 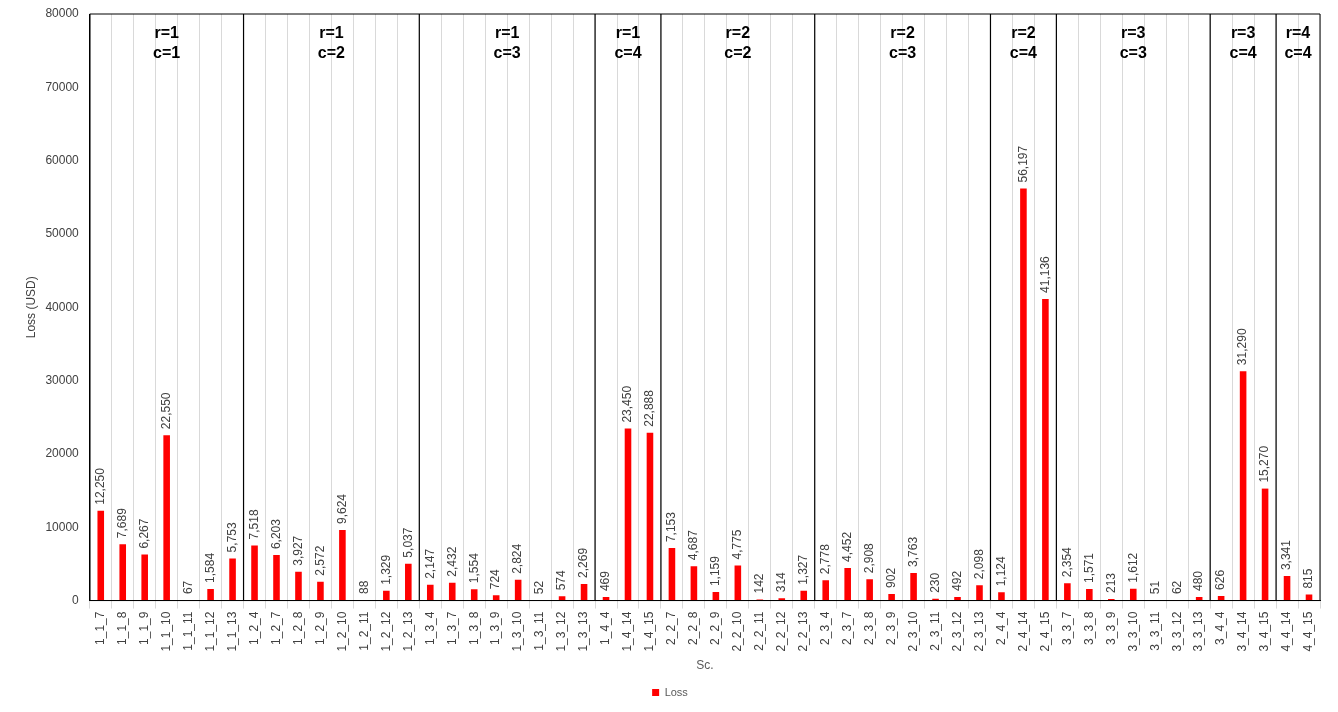 What do you see at coordinates (649, 408) in the screenshot?
I see `data-label: 22,888` at bounding box center [649, 408].